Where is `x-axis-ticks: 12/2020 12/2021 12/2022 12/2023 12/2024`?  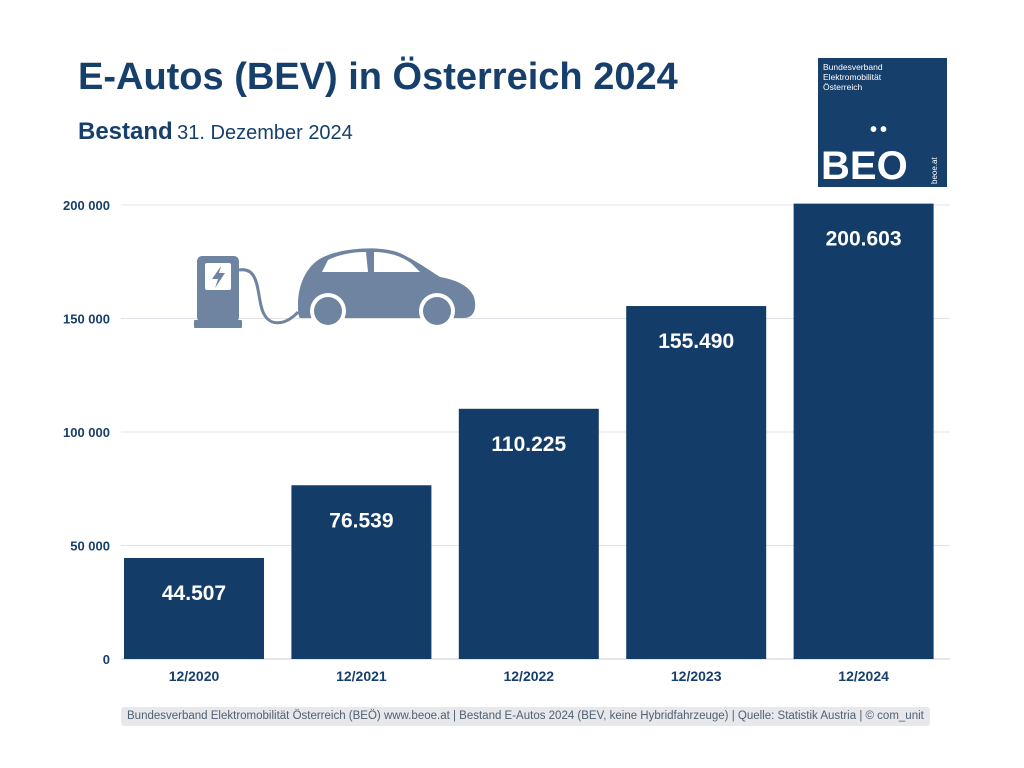 x-axis-ticks: 12/2020 12/2021 12/2022 12/2023 12/2024 is located at coordinates (529, 676).